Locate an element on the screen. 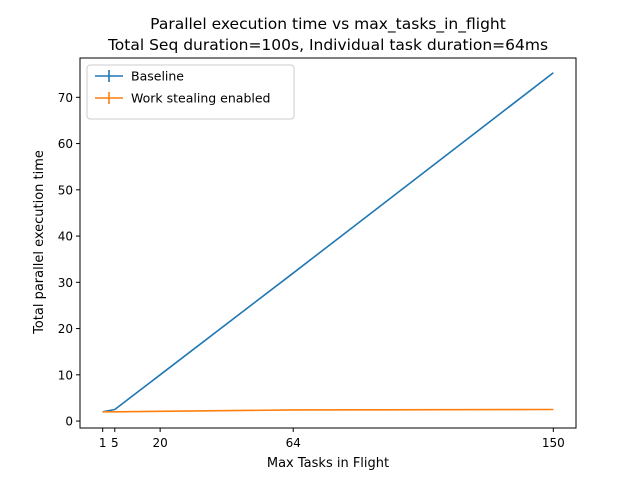 This screenshot has width=640, height=480. legend-label: Baseline is located at coordinates (157, 76).